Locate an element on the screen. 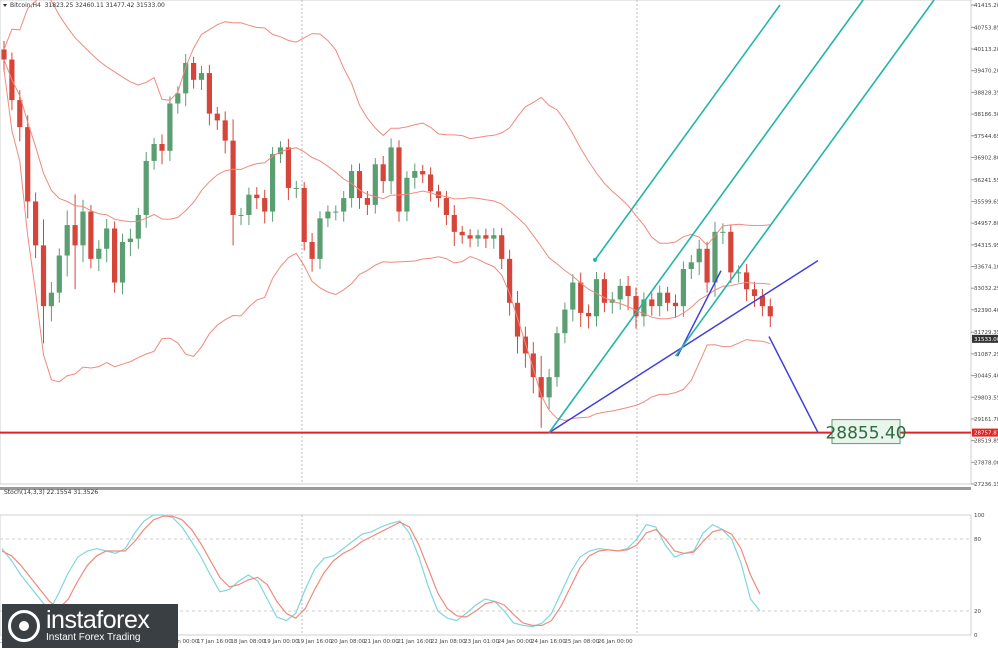 The width and height of the screenshot is (998, 649). price-tick-label: 39470.20 is located at coordinates (986, 72).